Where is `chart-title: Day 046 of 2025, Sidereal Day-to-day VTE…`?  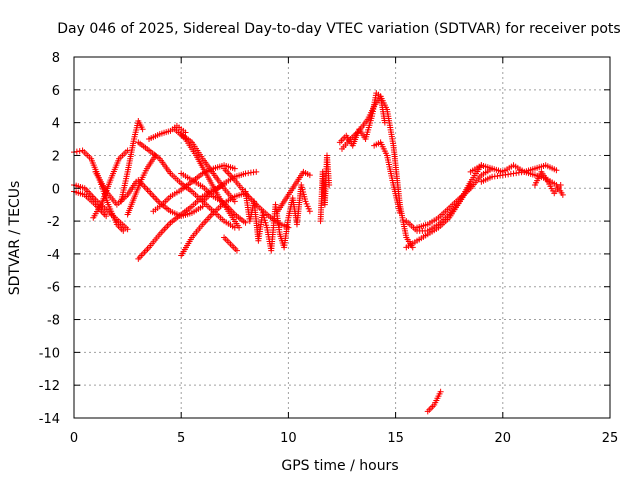 chart-title: Day 046 of 2025, Sidereal Day-to-day VTE… is located at coordinates (338, 29).